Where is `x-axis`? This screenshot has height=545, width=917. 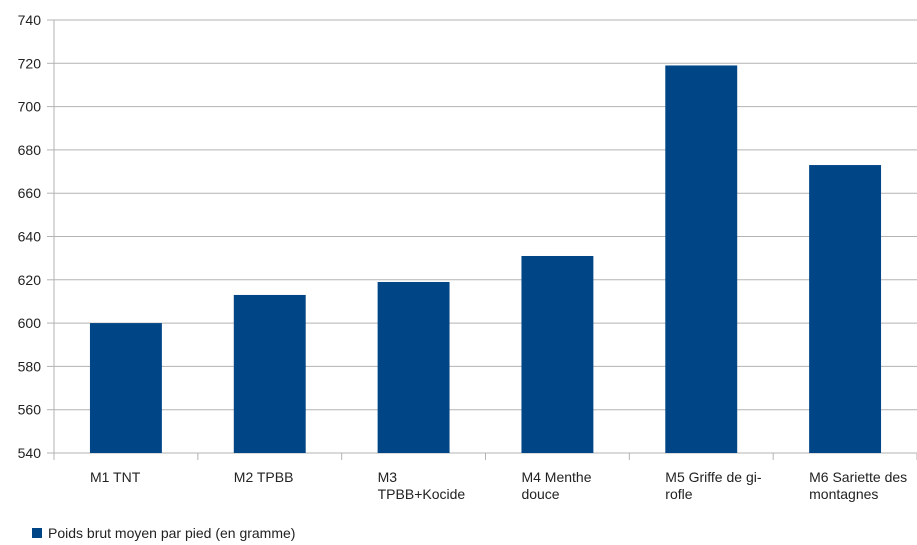 x-axis is located at coordinates (557, 456).